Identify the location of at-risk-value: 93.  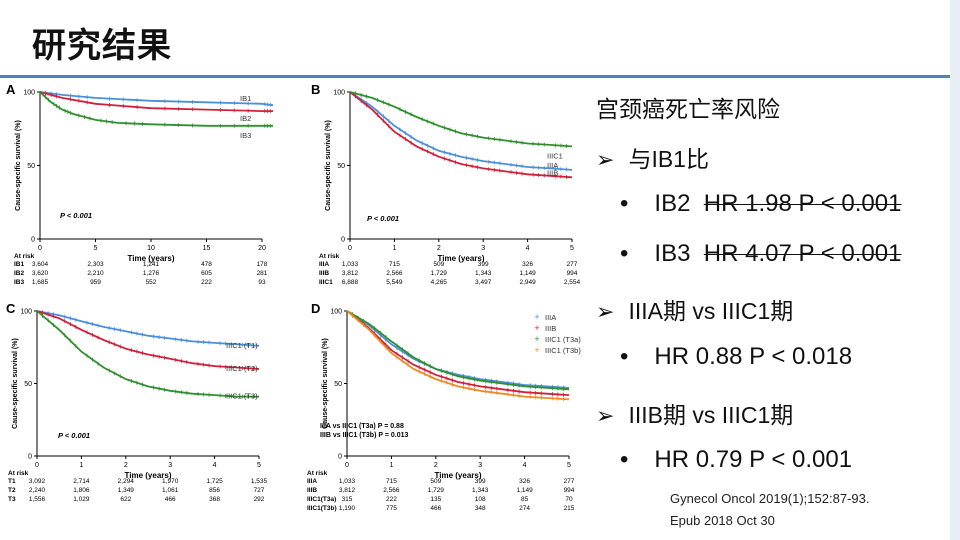
(262, 282).